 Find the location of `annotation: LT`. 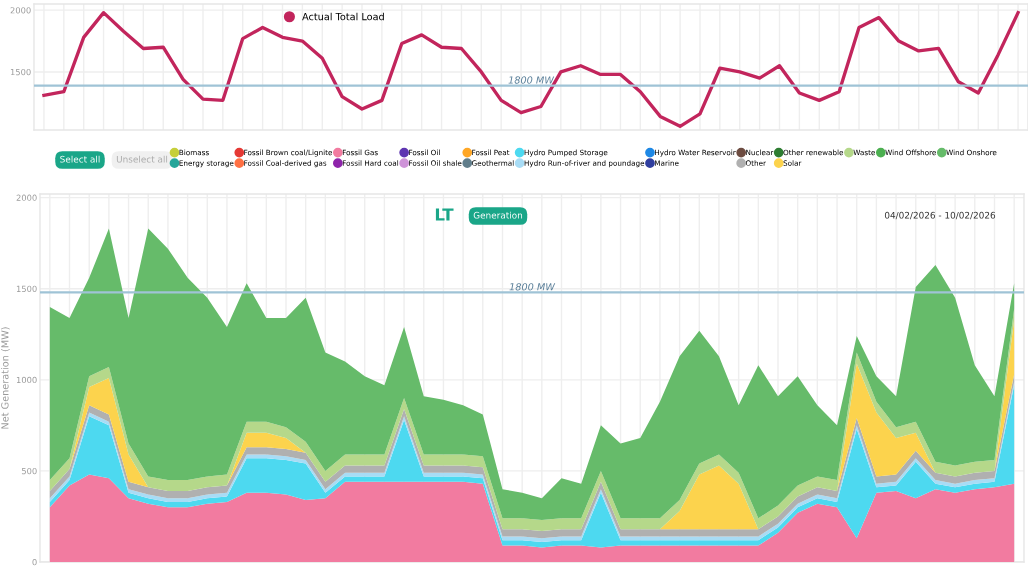

annotation: LT is located at coordinates (444, 214).